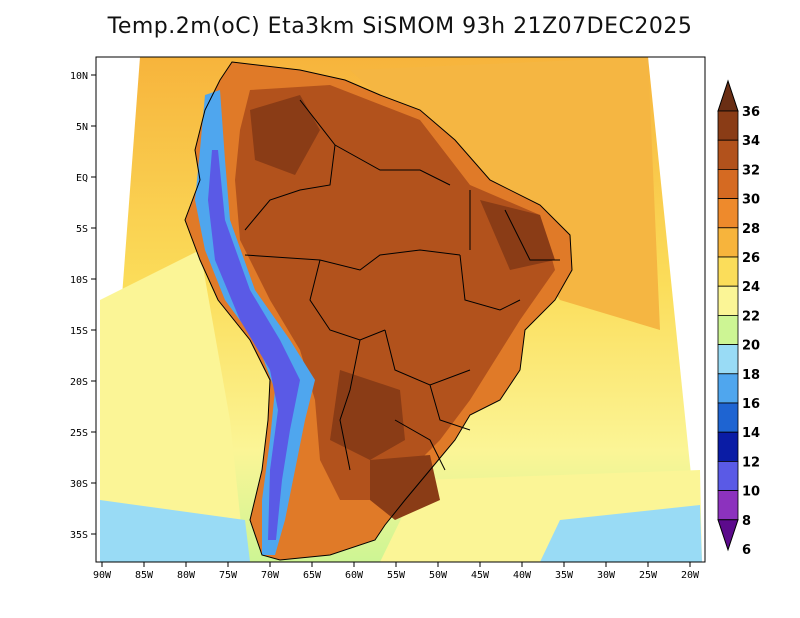 Image resolution: width=800 pixels, height=618 pixels. What do you see at coordinates (564, 575) in the screenshot?
I see `lon-tick-label: 35W` at bounding box center [564, 575].